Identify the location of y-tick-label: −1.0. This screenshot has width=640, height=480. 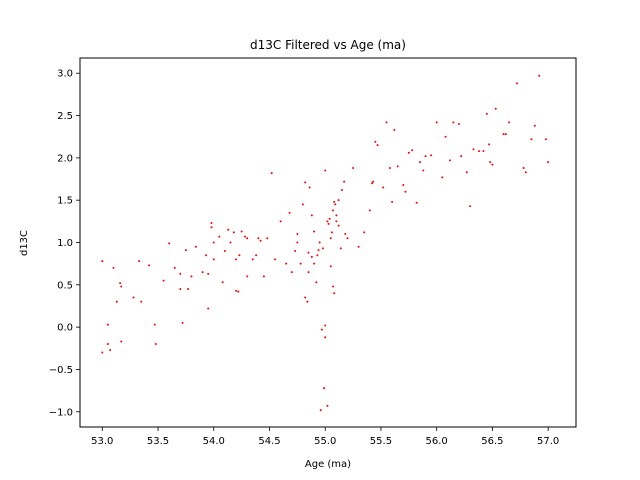
(61, 412).